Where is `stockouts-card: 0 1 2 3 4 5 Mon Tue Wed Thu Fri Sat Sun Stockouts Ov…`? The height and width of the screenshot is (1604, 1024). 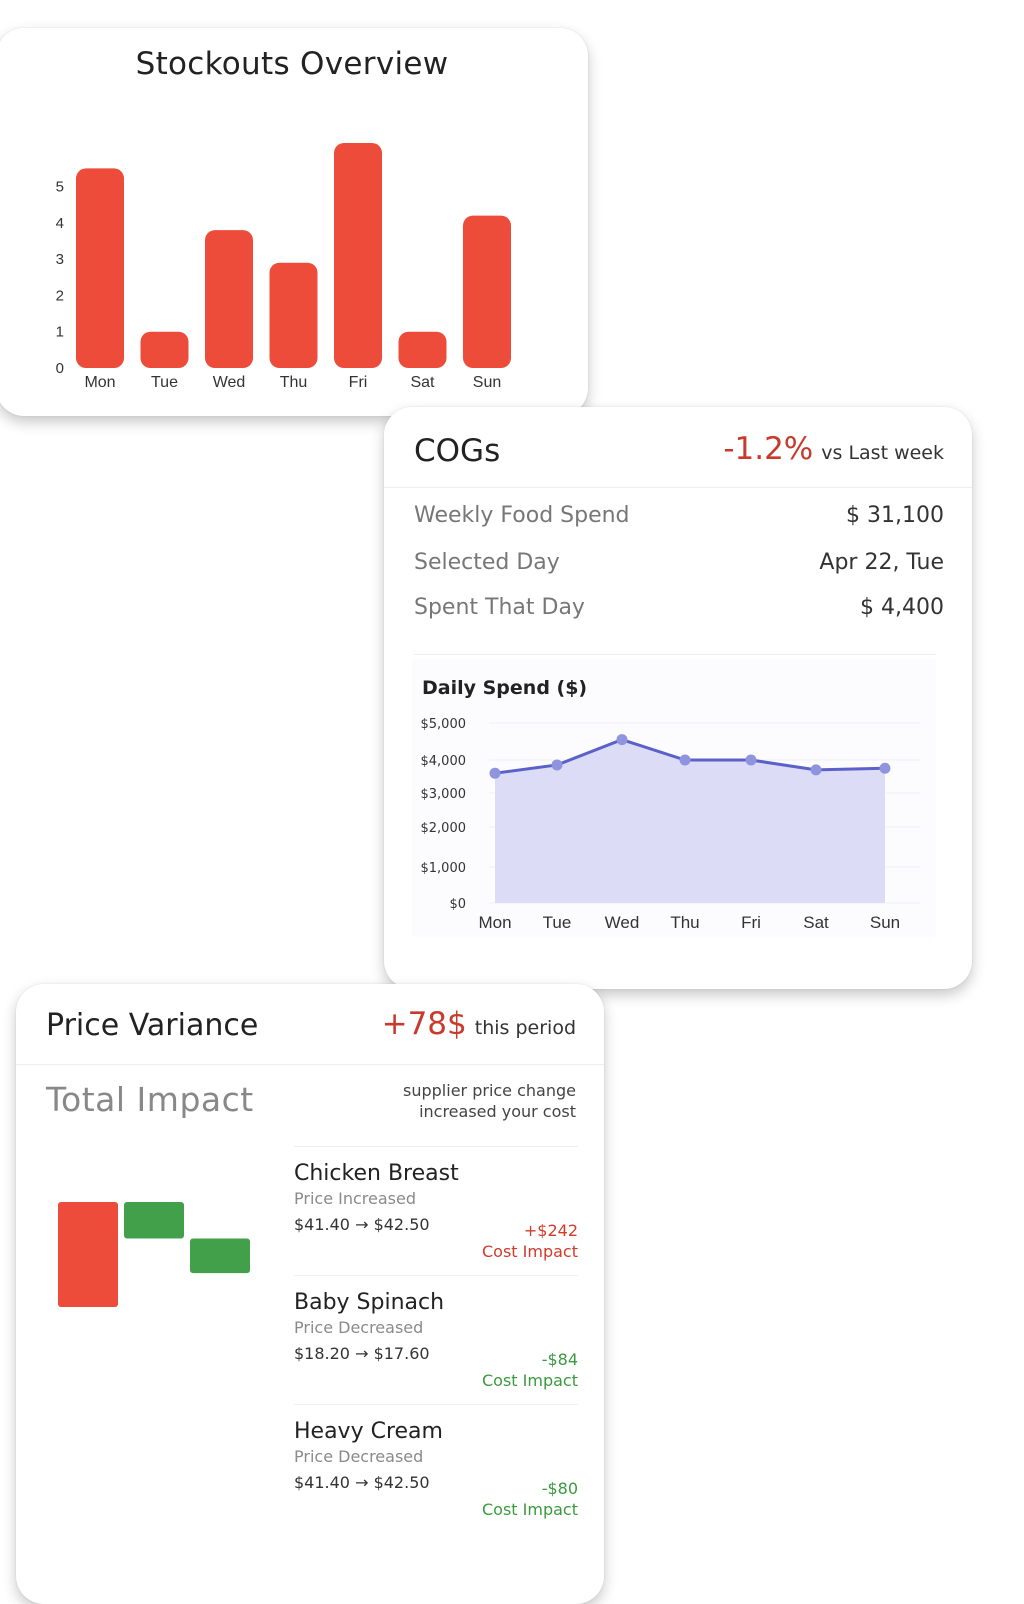
stockouts-card: 0 1 2 3 4 5 Mon Tue Wed Thu Fri Sat Sun Stockouts Ov… is located at coordinates (294, 222).